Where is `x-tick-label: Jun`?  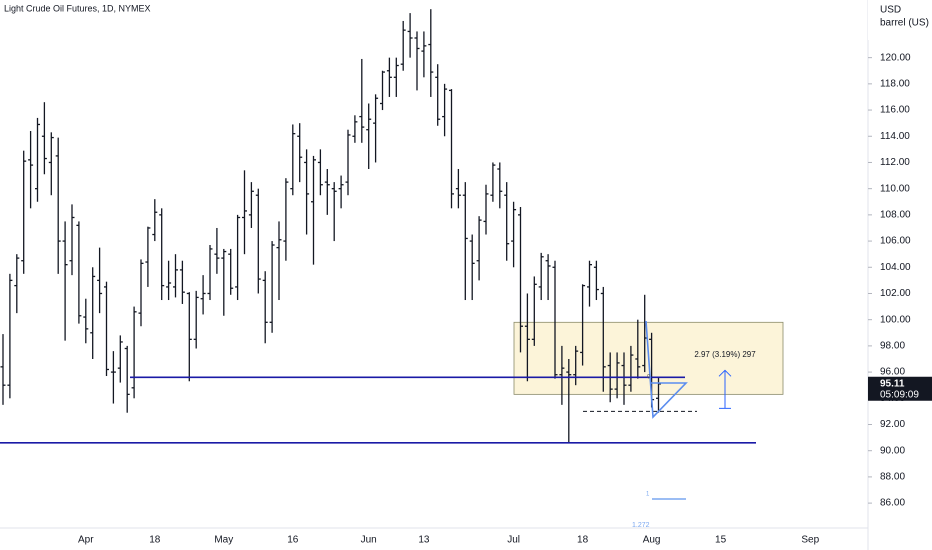
x-tick-label: Jun is located at coordinates (369, 540).